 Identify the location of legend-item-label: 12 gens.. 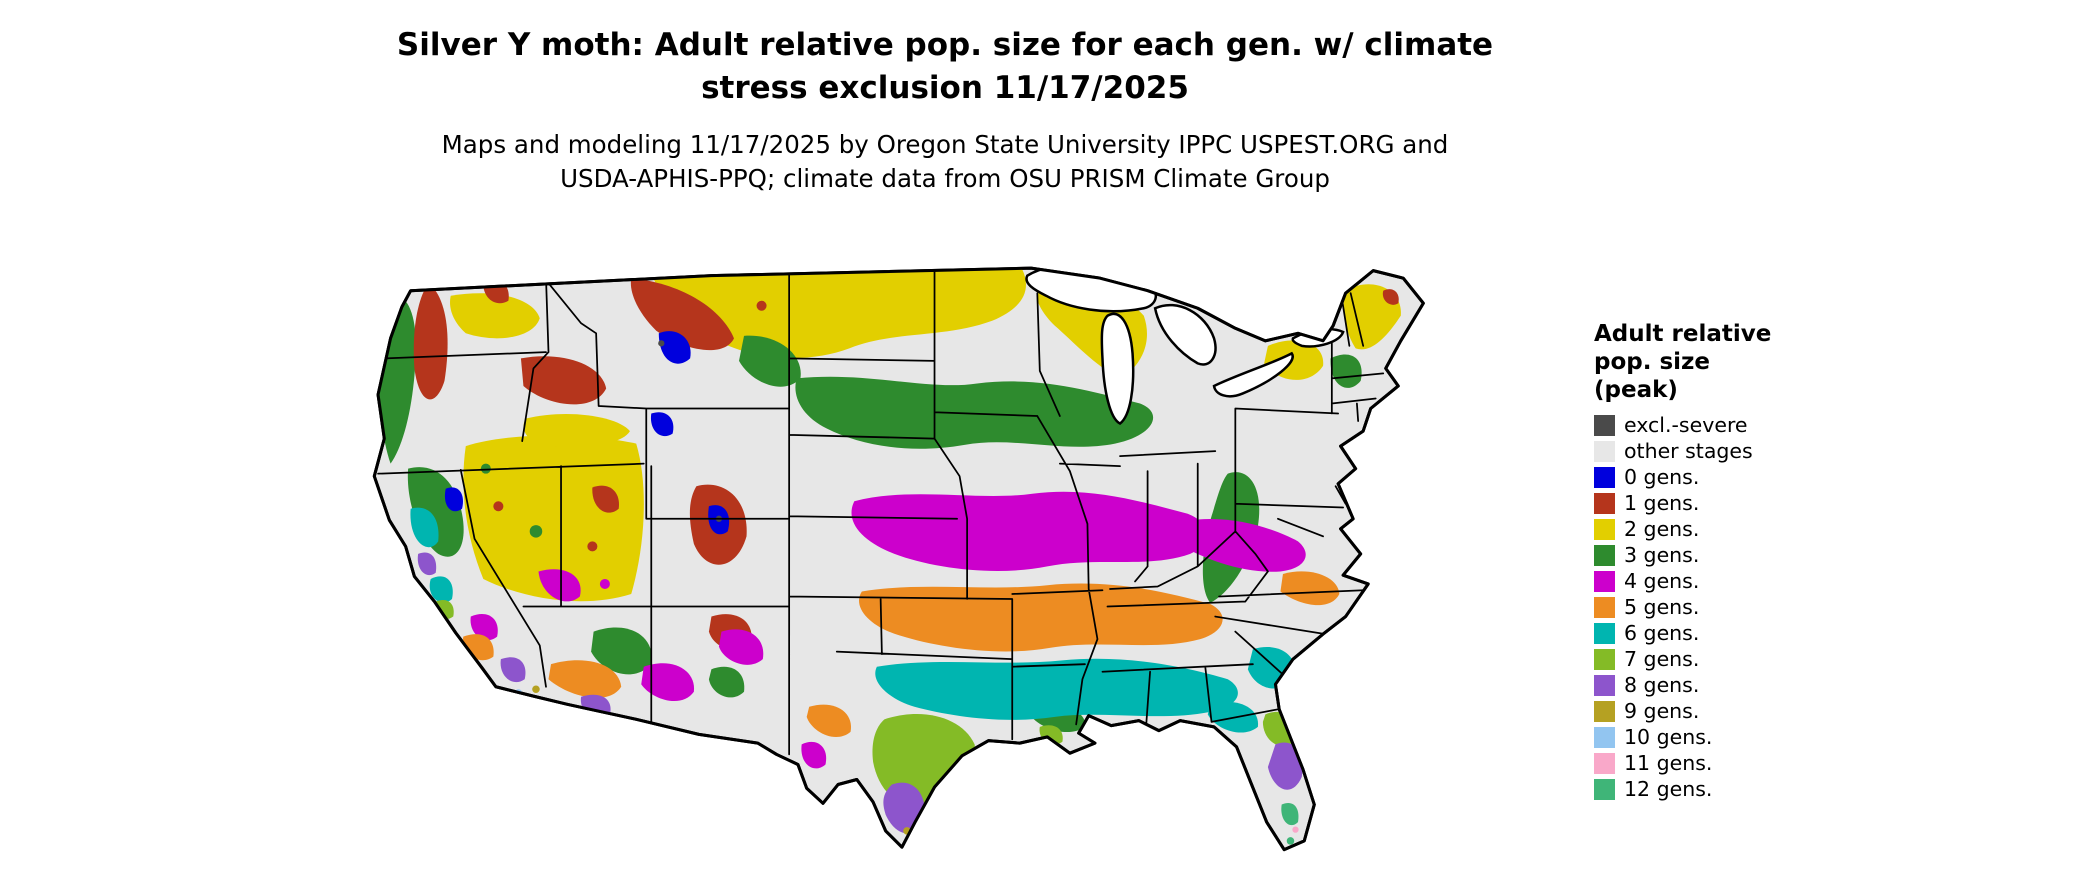
(1668, 789).